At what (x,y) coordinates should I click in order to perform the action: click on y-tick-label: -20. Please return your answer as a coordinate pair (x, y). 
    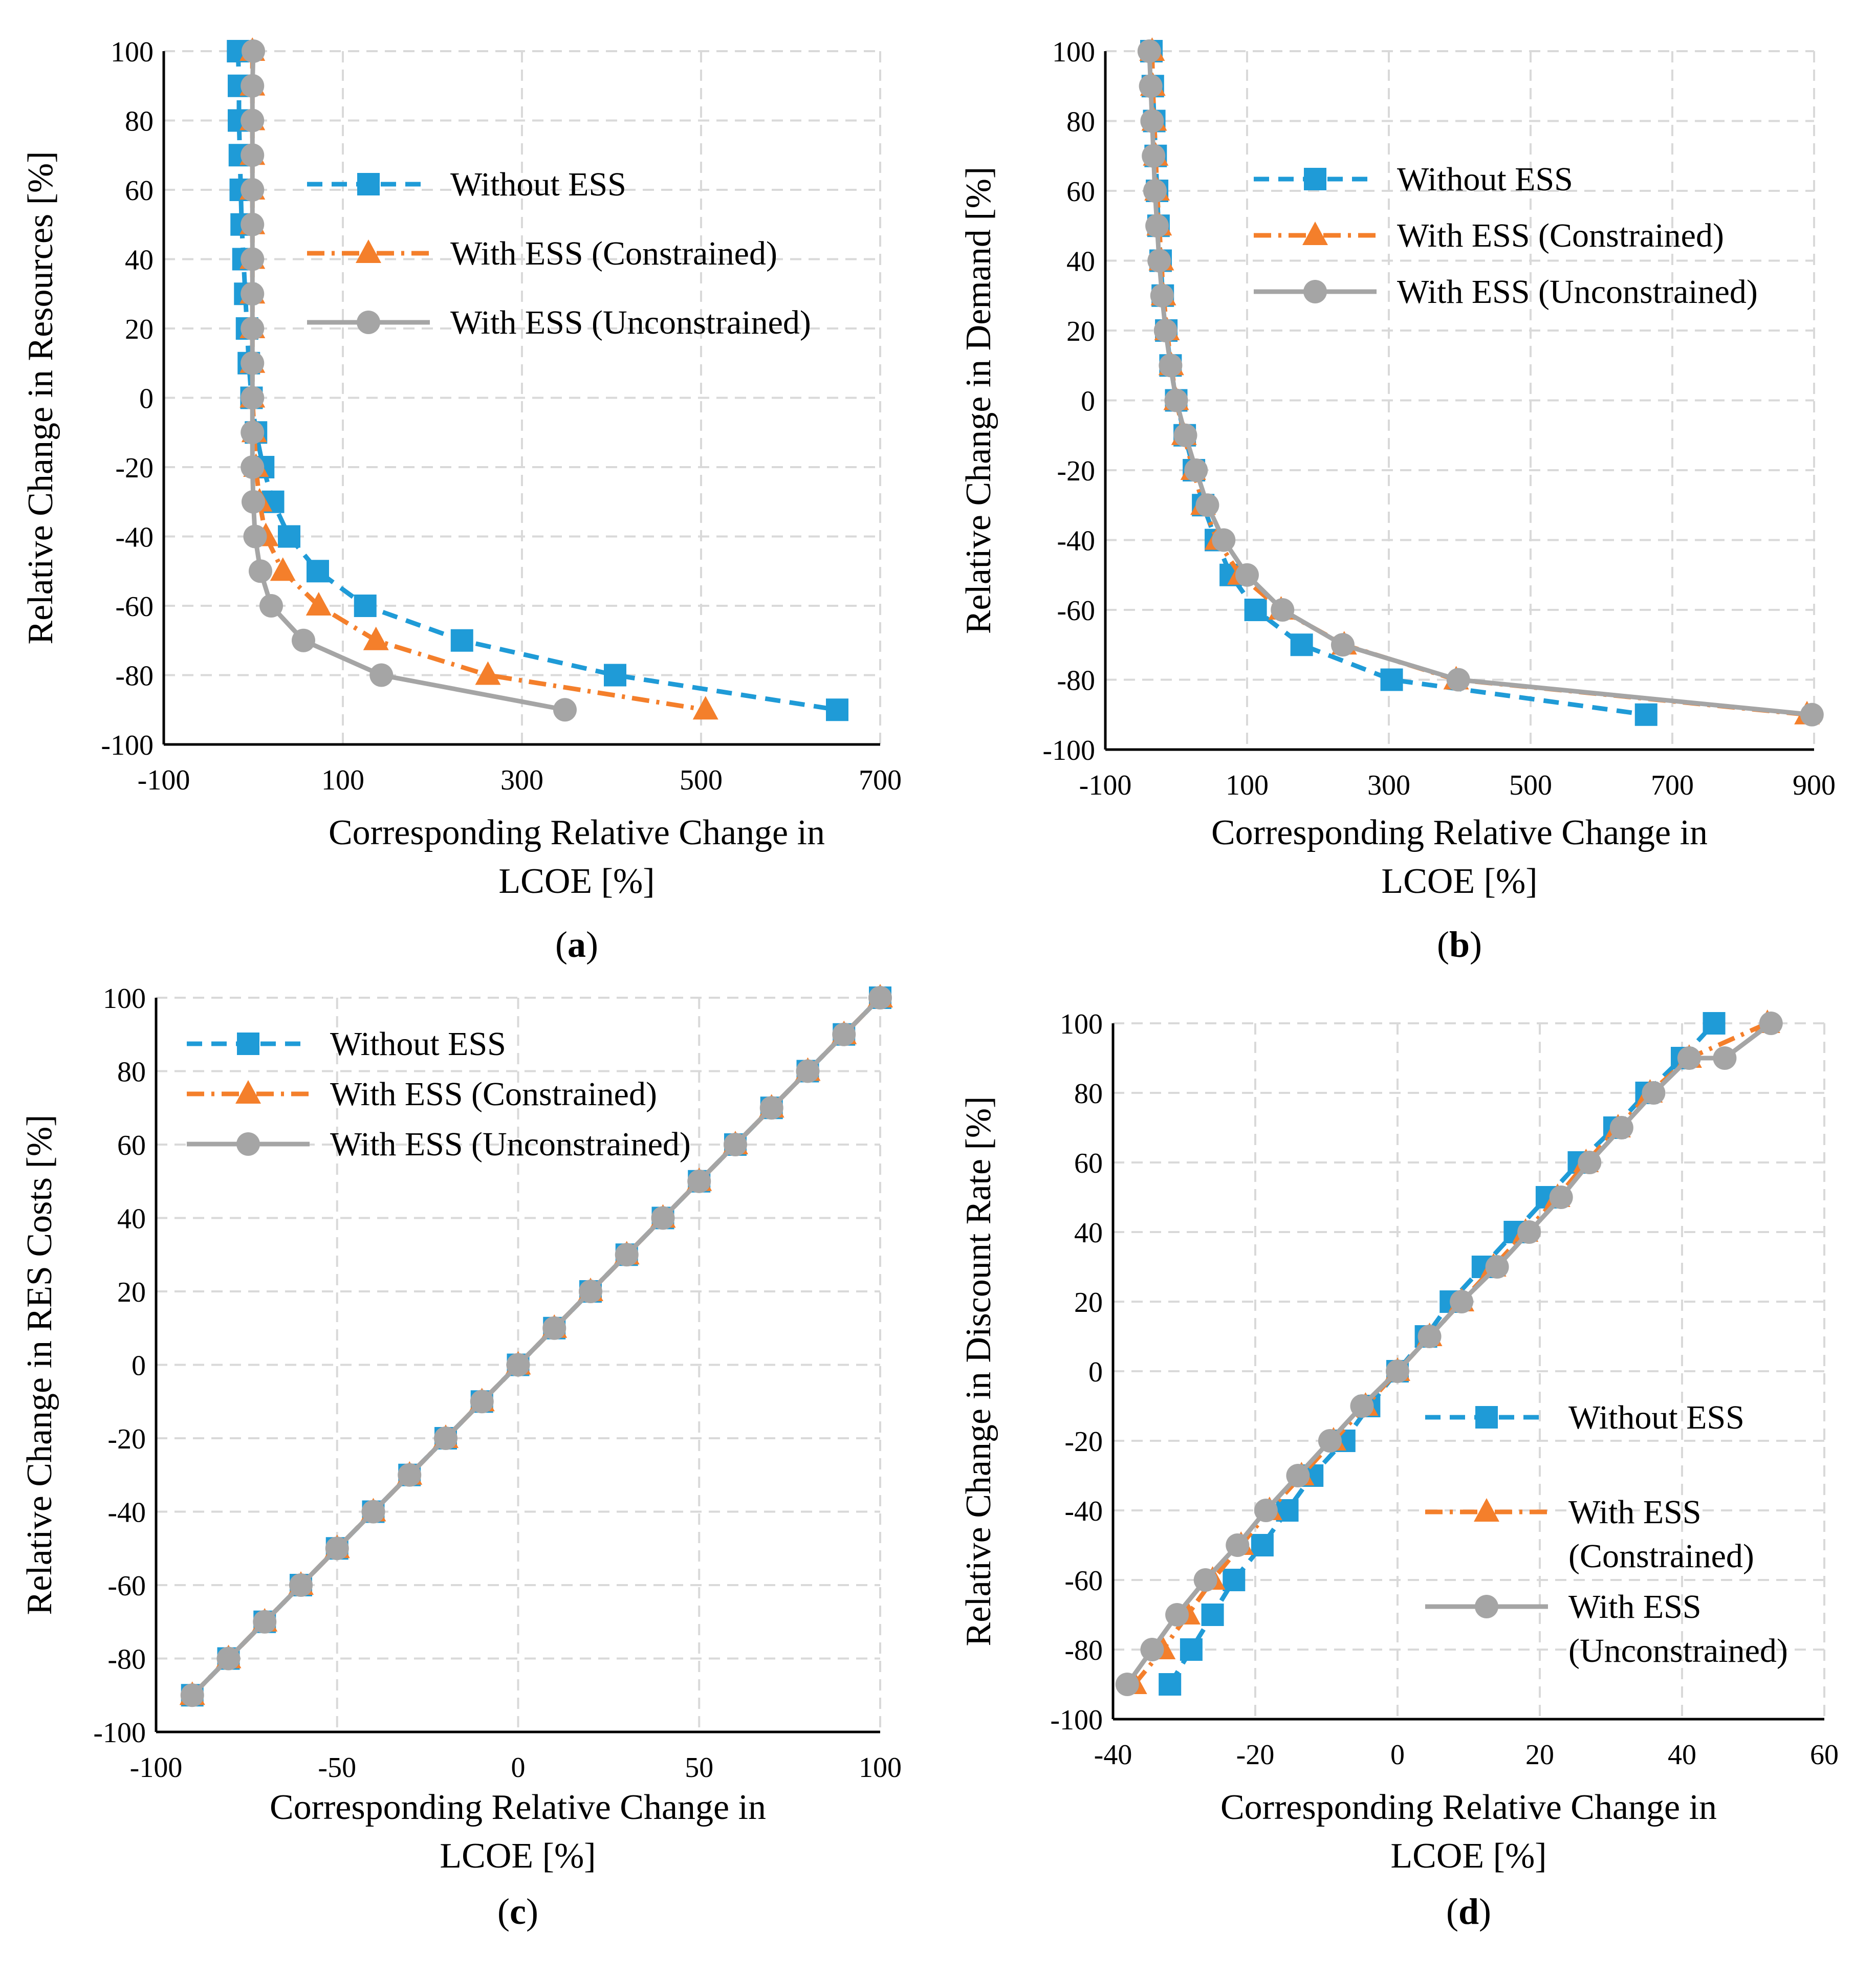
    Looking at the image, I should click on (134, 468).